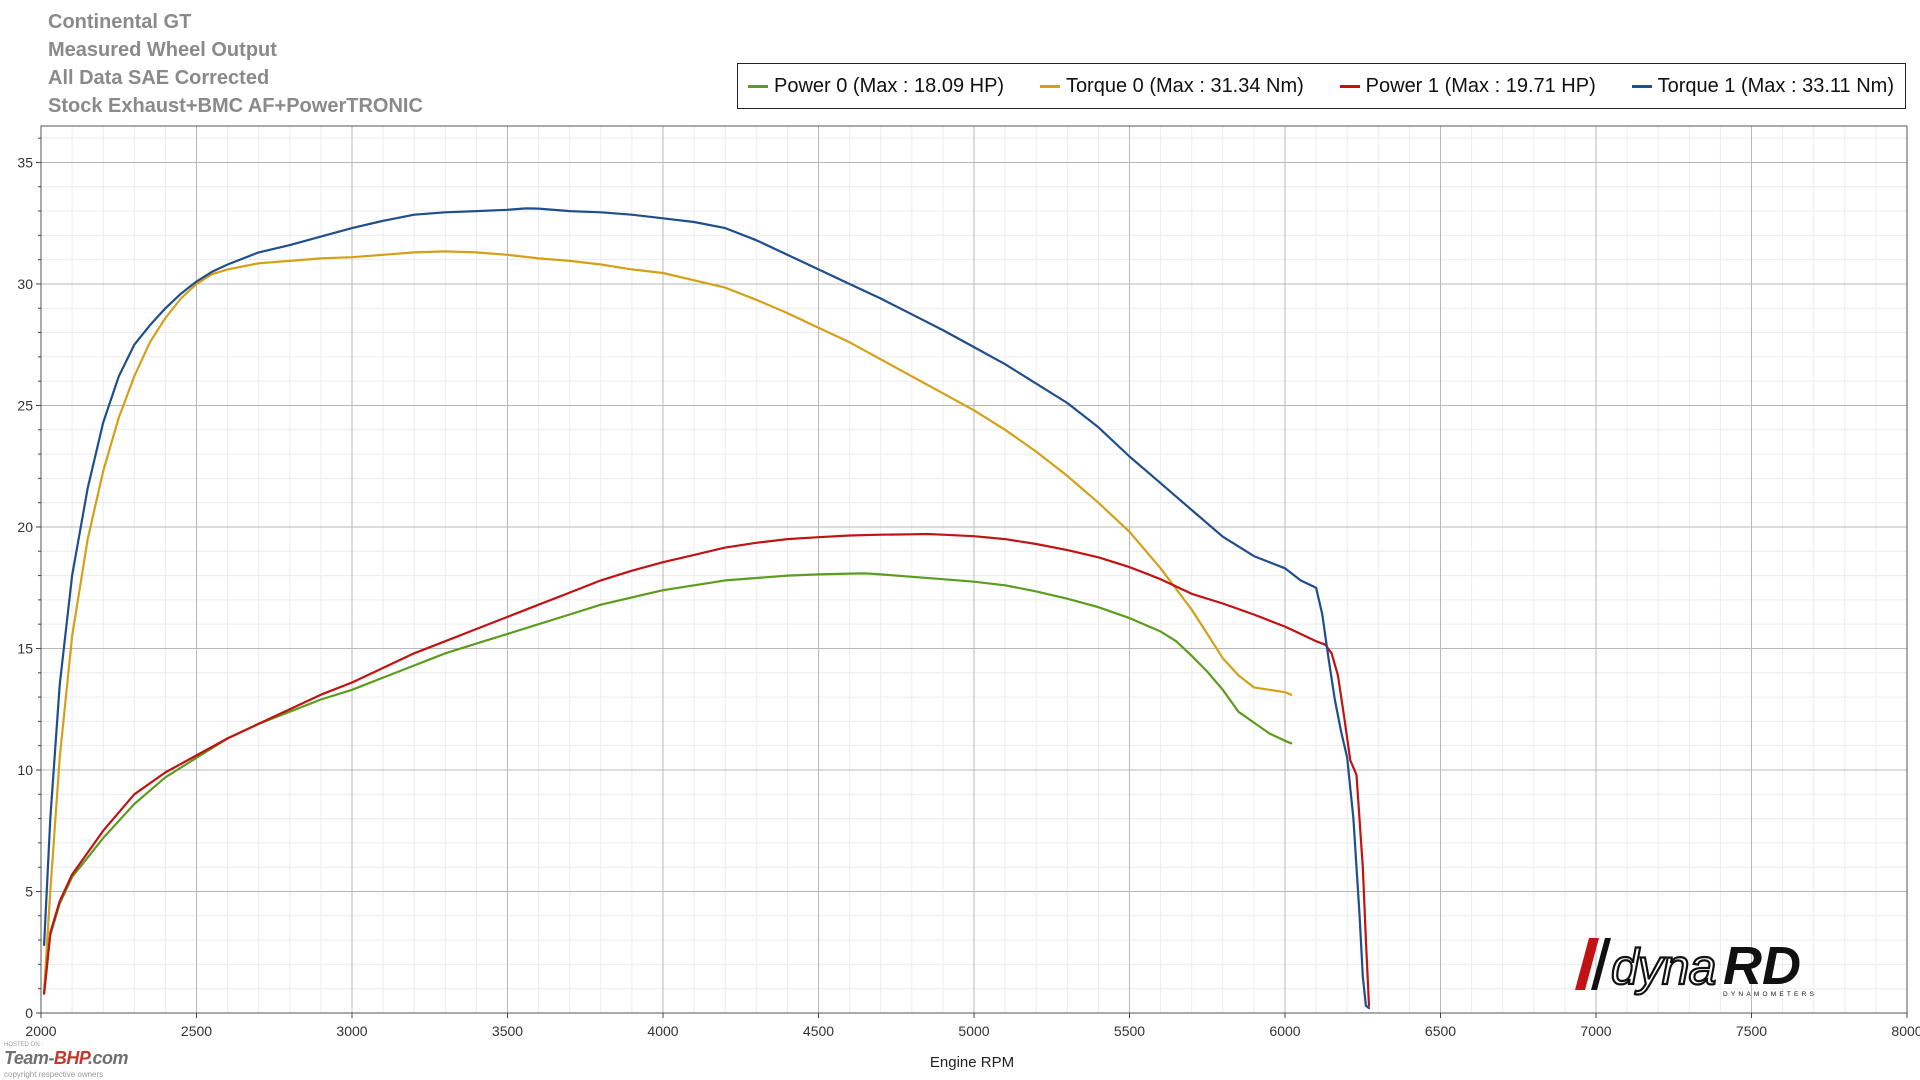  I want to click on legend-label-torque-0: Torque 0 (Max : 31.34 Nm), so click(1184, 85).